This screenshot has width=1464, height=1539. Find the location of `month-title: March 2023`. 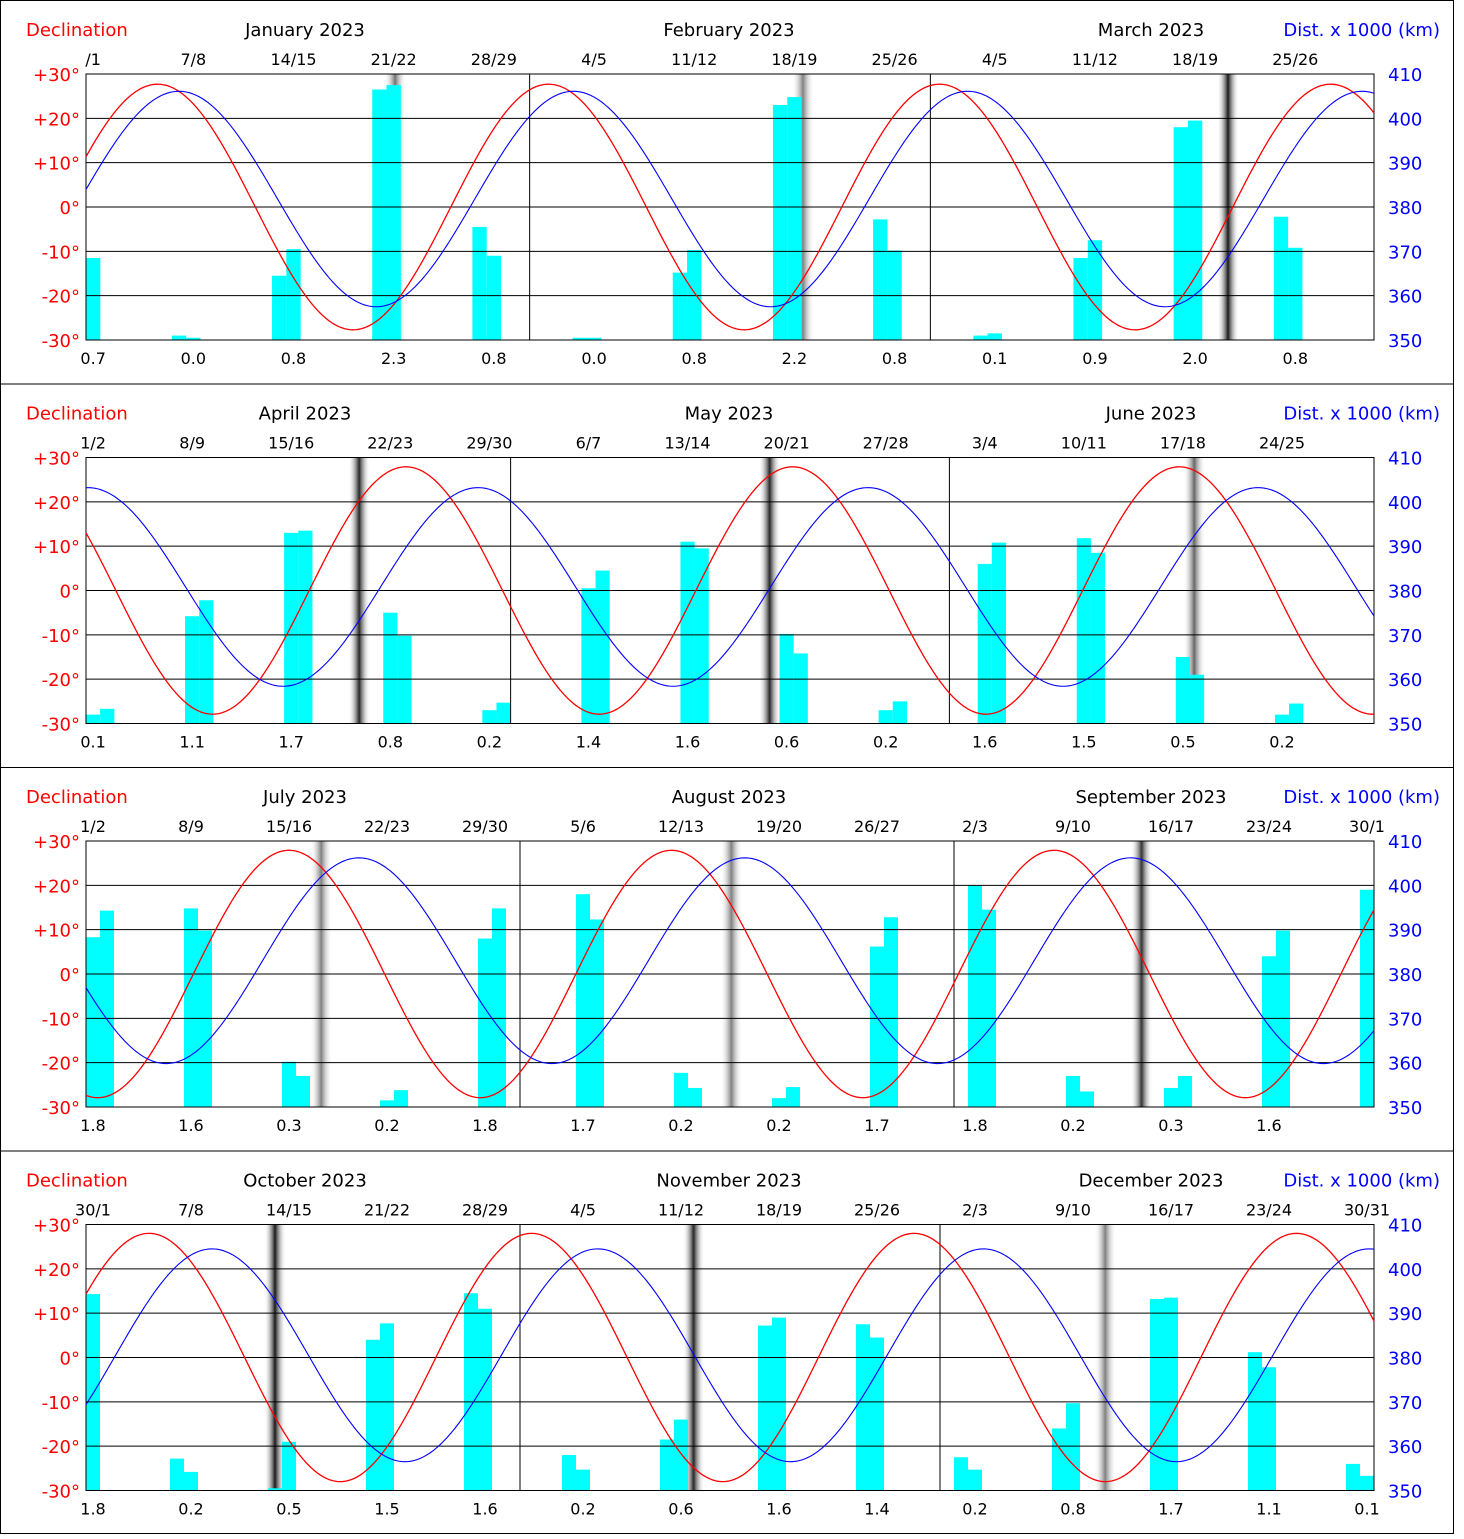

month-title: March 2023 is located at coordinates (1151, 30).